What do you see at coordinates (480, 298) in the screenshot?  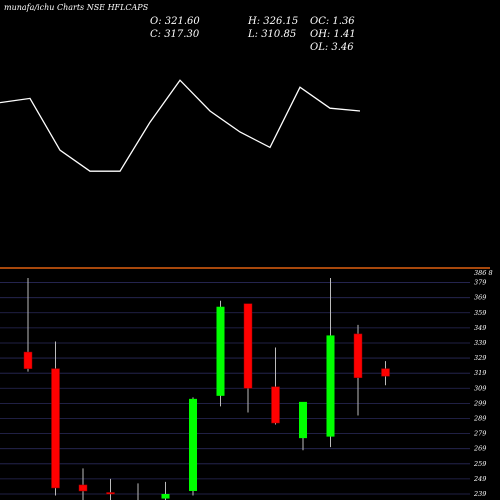 I see `y-tick-label: 369` at bounding box center [480, 298].